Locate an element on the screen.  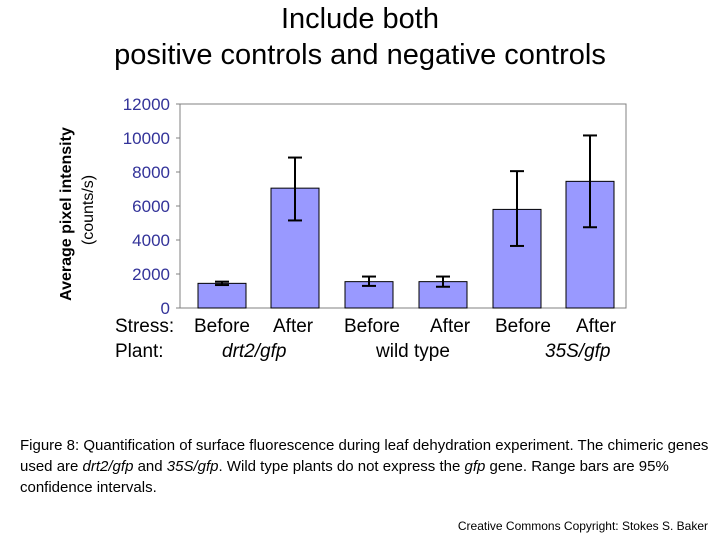
y-axis-unit-label: (counts/s) is located at coordinates (88, 210).